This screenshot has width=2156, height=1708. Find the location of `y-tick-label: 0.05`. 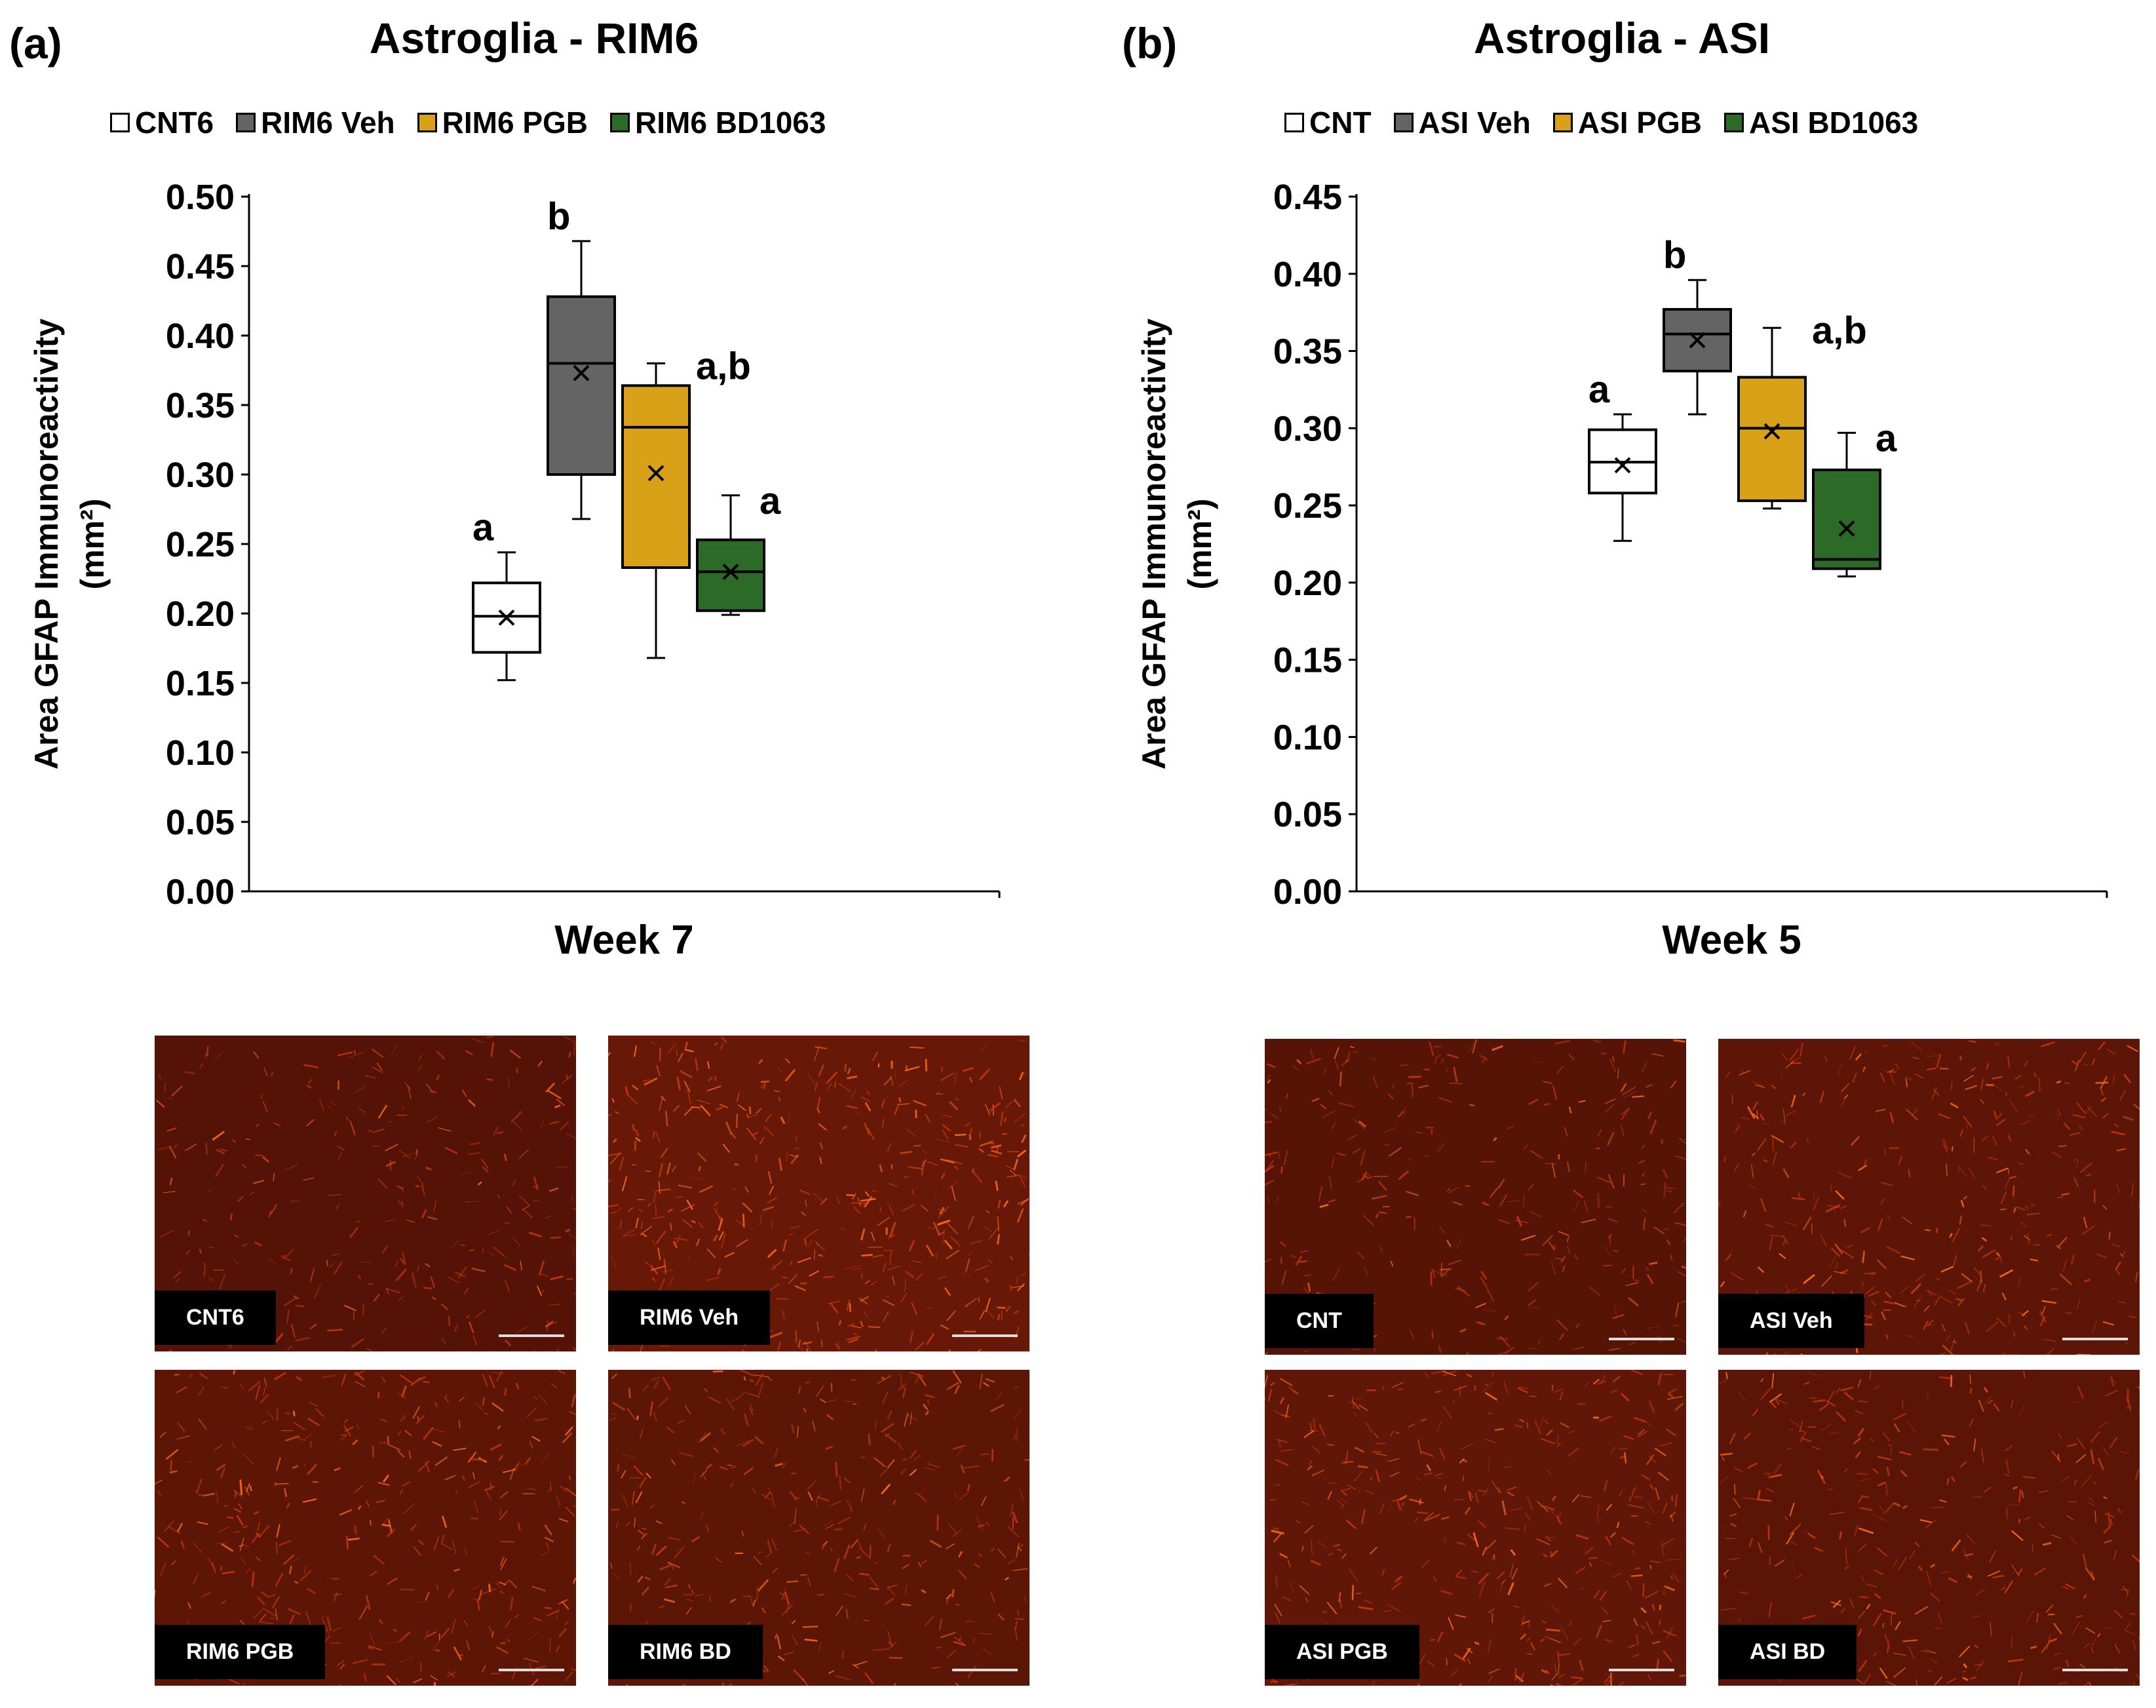

y-tick-label: 0.05 is located at coordinates (1307, 815).